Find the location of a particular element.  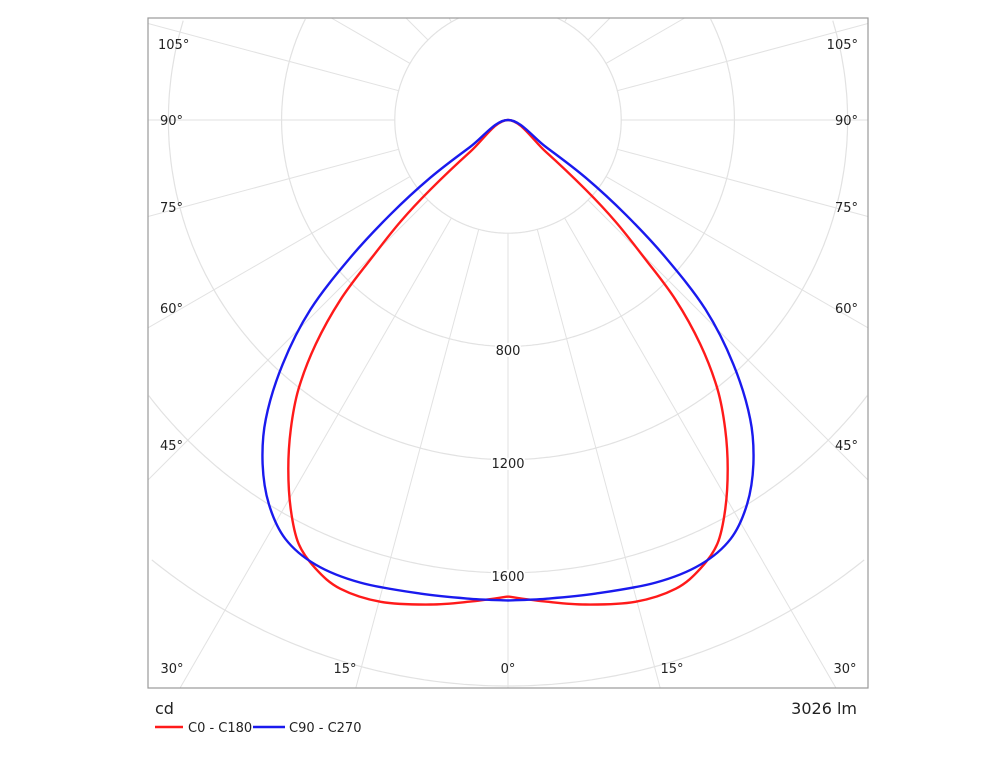

flux-label: 3026 lm is located at coordinates (824, 708).